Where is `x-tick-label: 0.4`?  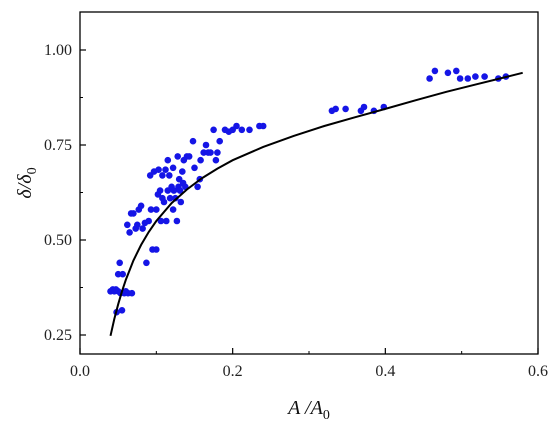
x-tick-label: 0.4 is located at coordinates (385, 371).